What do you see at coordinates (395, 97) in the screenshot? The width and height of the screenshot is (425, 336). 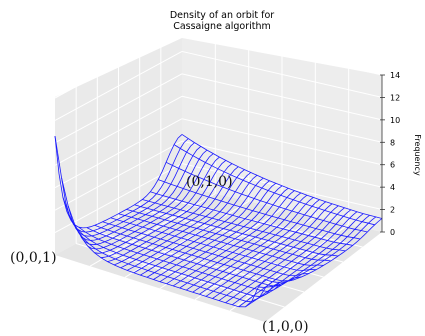 I see `z-tick-label: 12` at bounding box center [395, 97].